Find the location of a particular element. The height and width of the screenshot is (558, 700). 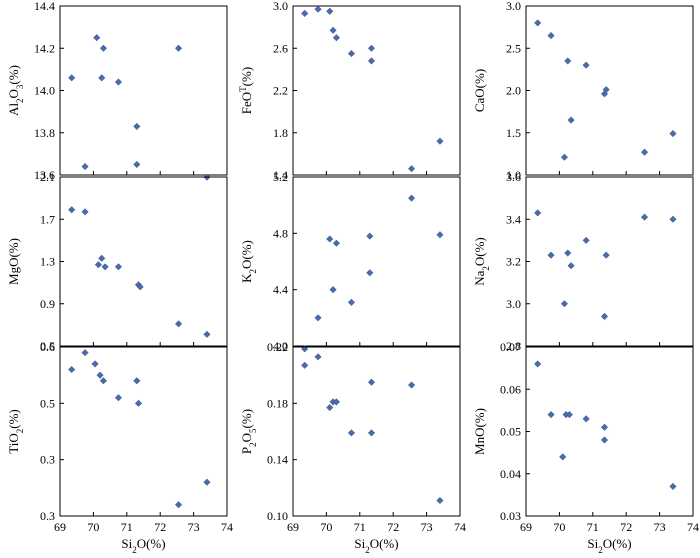

plot-frame is located at coordinates (609, 261).